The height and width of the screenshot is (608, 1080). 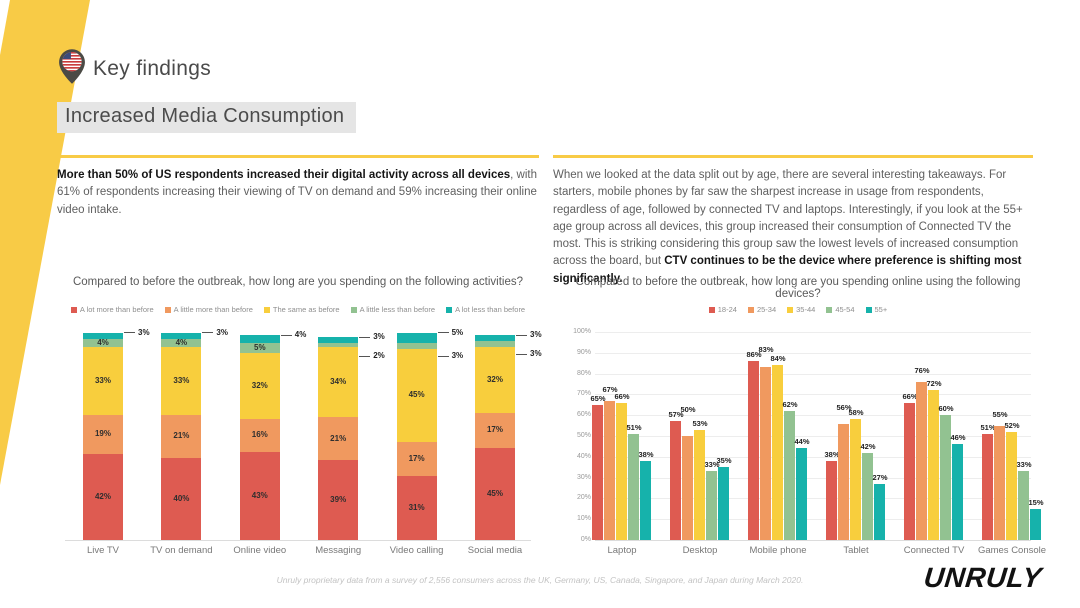 What do you see at coordinates (724, 461) in the screenshot?
I see `bar-value-label: 35%` at bounding box center [724, 461].